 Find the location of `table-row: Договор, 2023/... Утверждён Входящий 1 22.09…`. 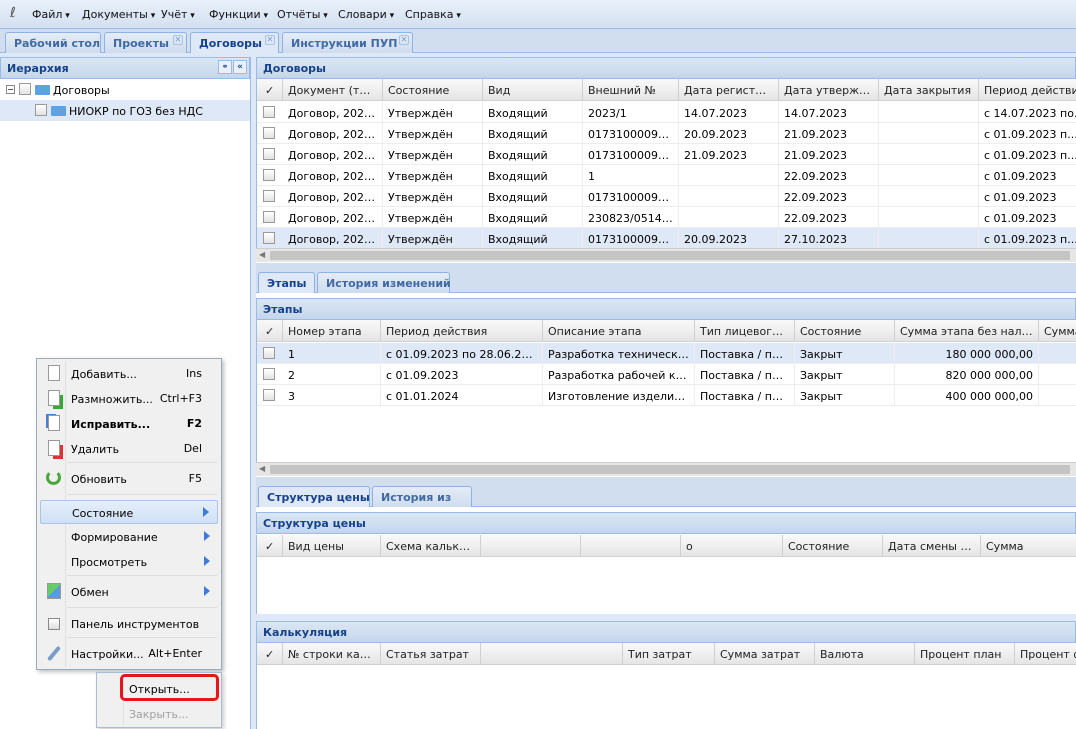

table-row: Договор, 2023/... Утверждён Входящий 1 22.09… is located at coordinates (666, 175).